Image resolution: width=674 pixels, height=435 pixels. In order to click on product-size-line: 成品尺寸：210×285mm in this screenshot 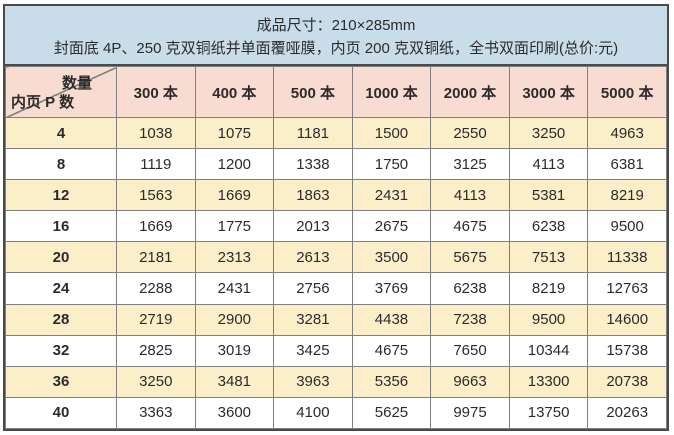, I will do `click(336, 25)`.